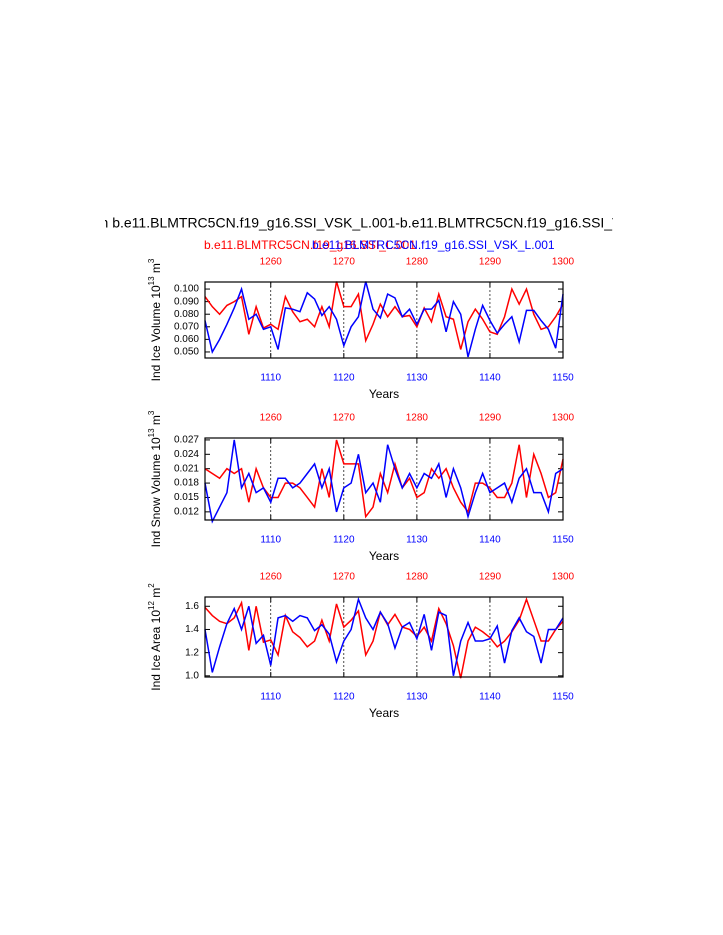  Describe the element at coordinates (156, 650) in the screenshot. I see `y-axis-title-part: Ind Ice Area 10` at that location.